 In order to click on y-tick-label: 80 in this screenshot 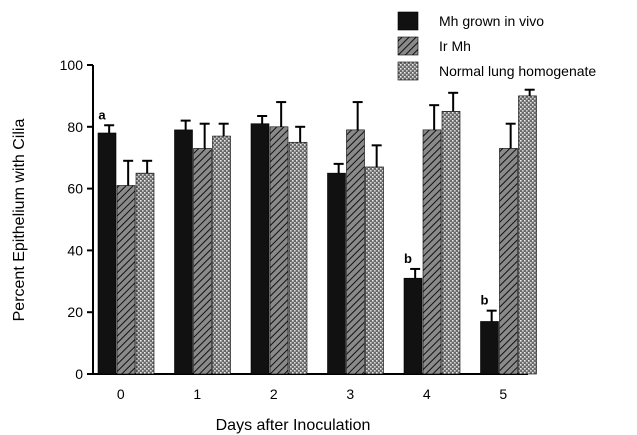, I will do `click(75, 127)`.